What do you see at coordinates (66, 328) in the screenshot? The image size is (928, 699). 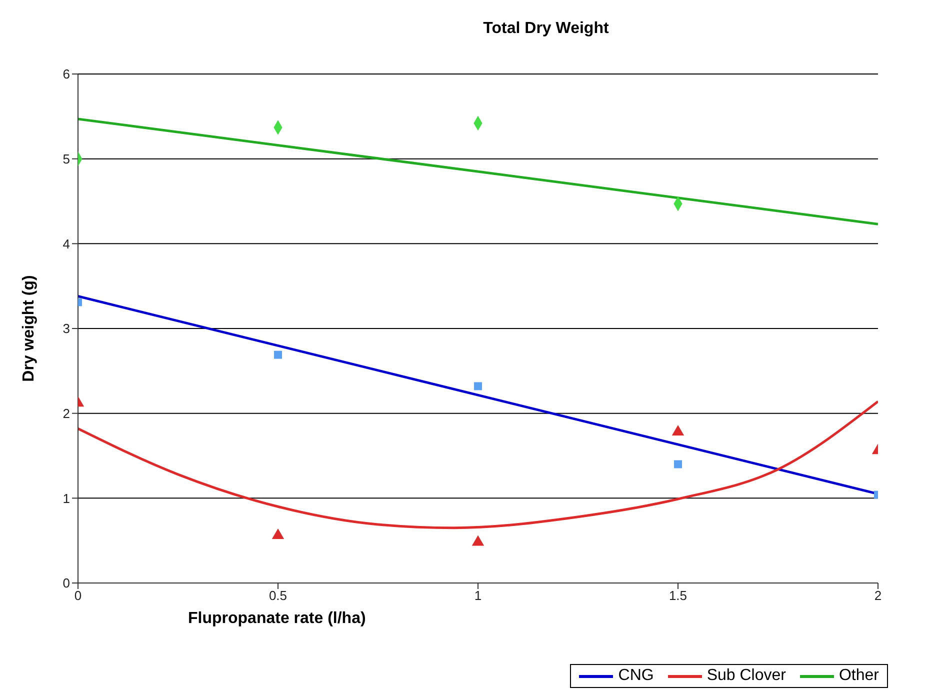 I see `y-tick-label: 3` at bounding box center [66, 328].